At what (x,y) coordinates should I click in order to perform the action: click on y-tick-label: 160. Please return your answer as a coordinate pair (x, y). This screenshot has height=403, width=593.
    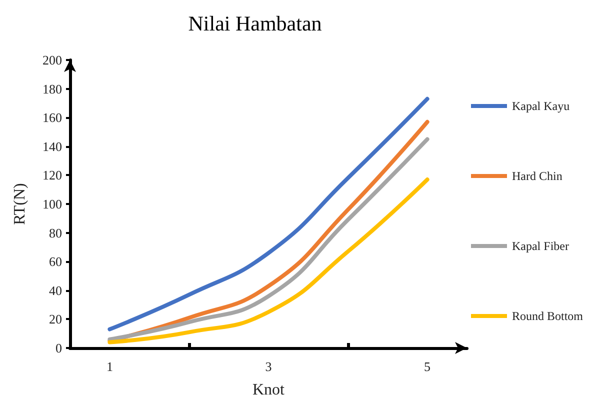
    Looking at the image, I should click on (52, 118).